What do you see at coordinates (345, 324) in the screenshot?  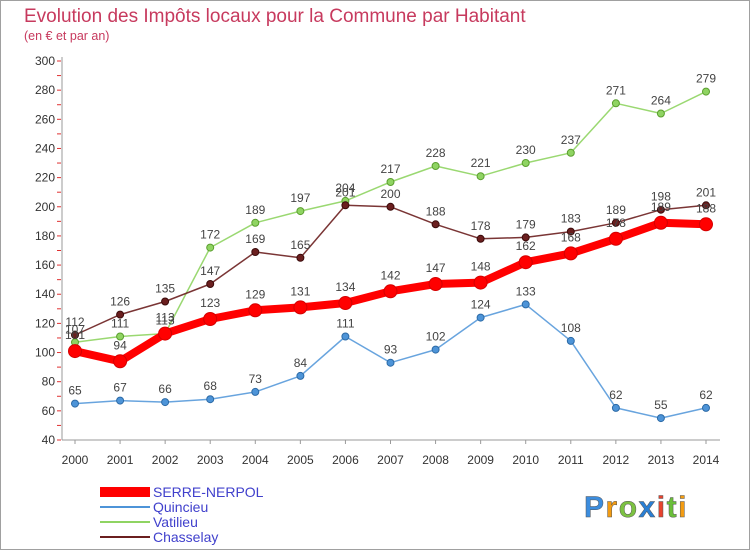 I see `data-label: 111` at bounding box center [345, 324].